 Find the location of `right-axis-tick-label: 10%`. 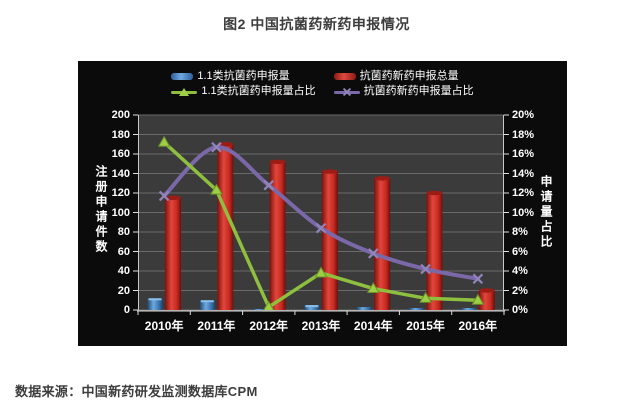

right-axis-tick-label: 10% is located at coordinates (523, 212).